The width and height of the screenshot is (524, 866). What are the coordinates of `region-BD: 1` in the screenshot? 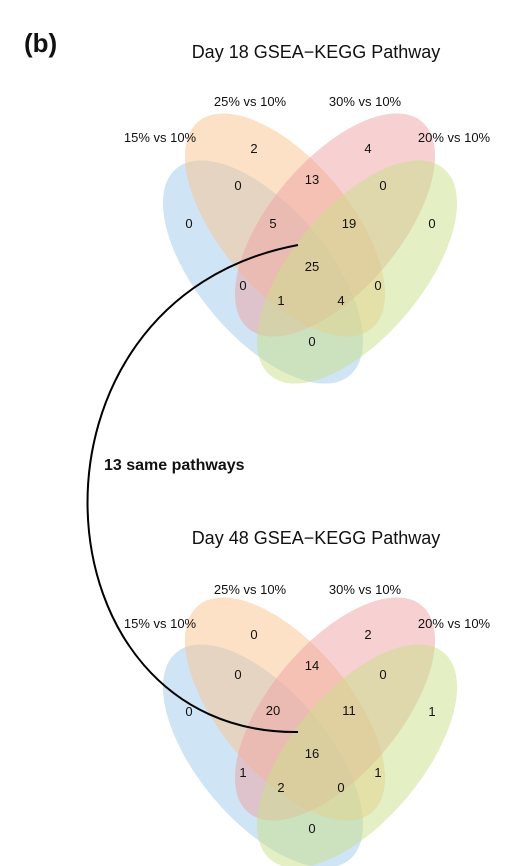 It's located at (377, 772).